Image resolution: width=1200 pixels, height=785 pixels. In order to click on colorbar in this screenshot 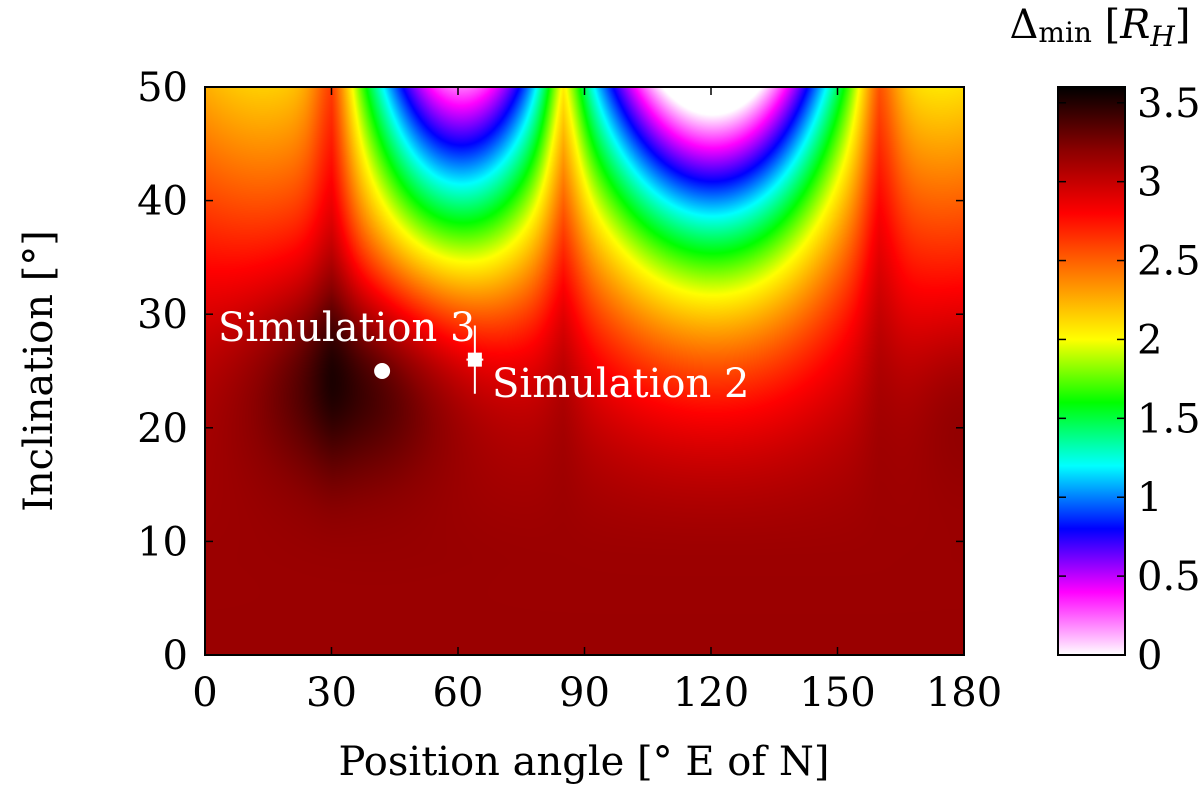, I will do `click(1091, 371)`.